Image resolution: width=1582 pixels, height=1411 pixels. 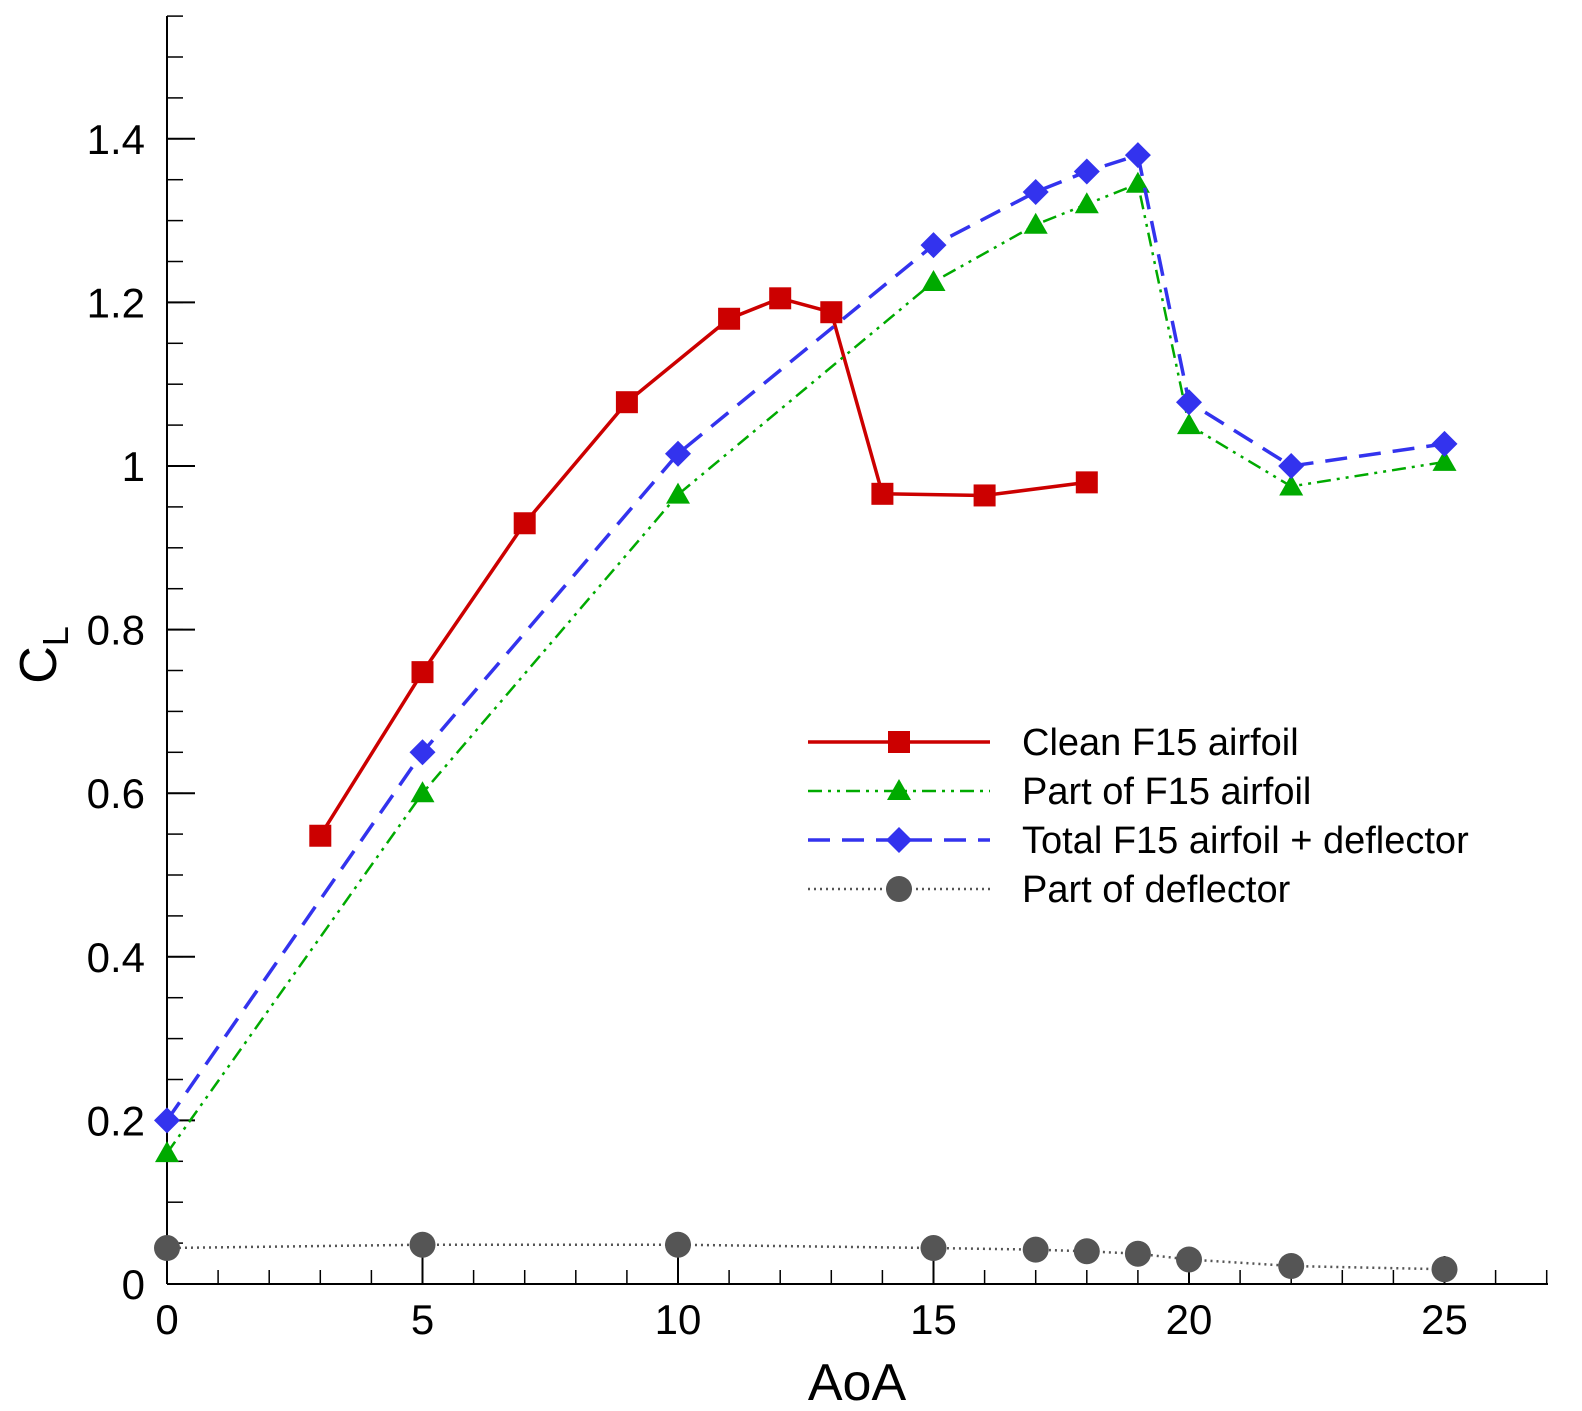 What do you see at coordinates (1444, 1319) in the screenshot?
I see `x-tick-label: 25` at bounding box center [1444, 1319].